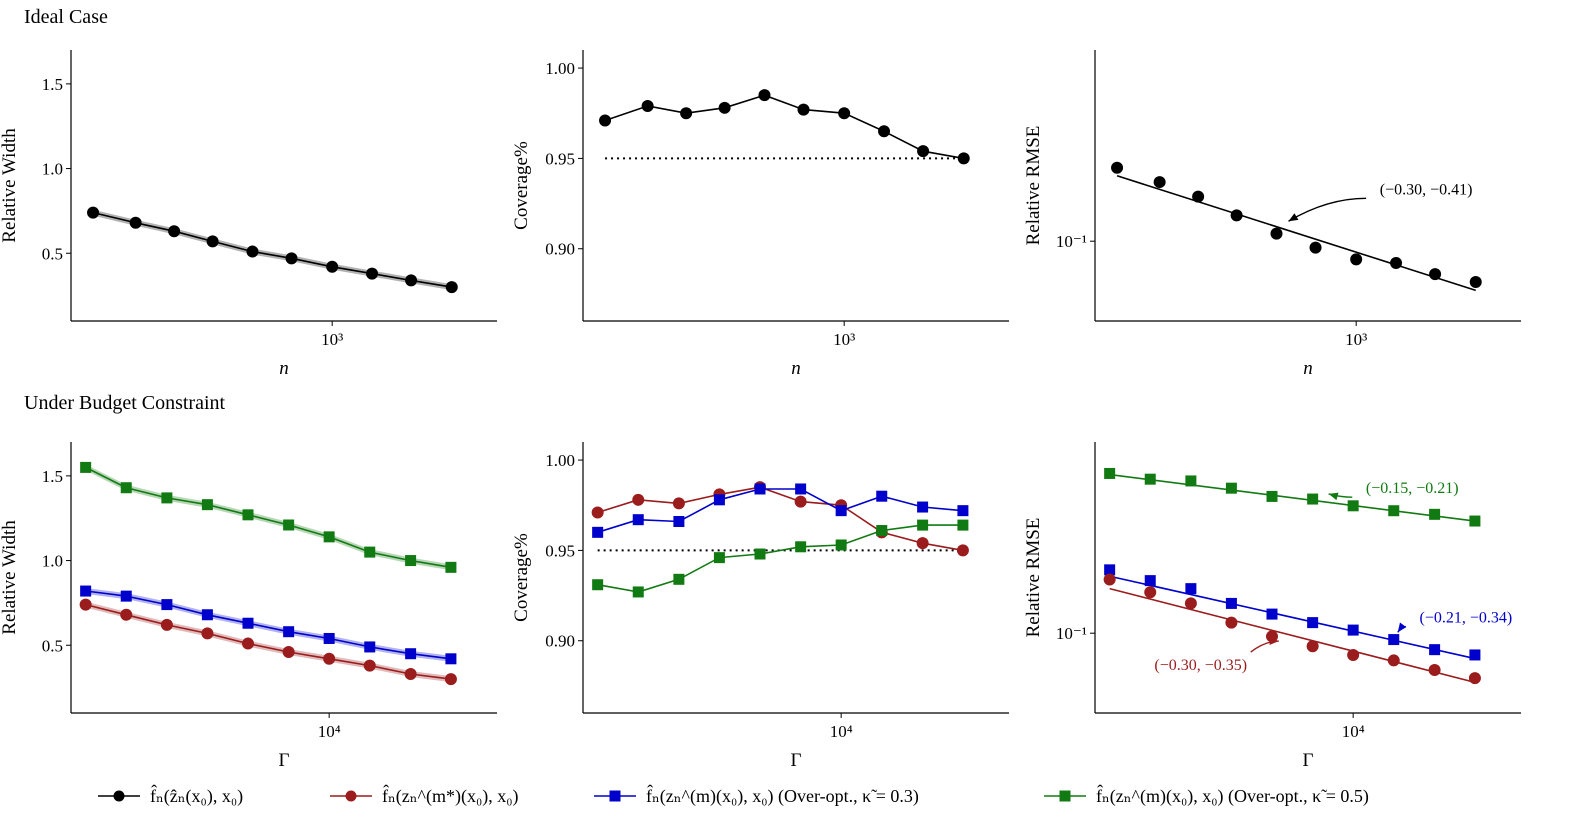  Describe the element at coordinates (1071, 633) in the screenshot. I see `y-tick-label: 10⁻¹` at that location.